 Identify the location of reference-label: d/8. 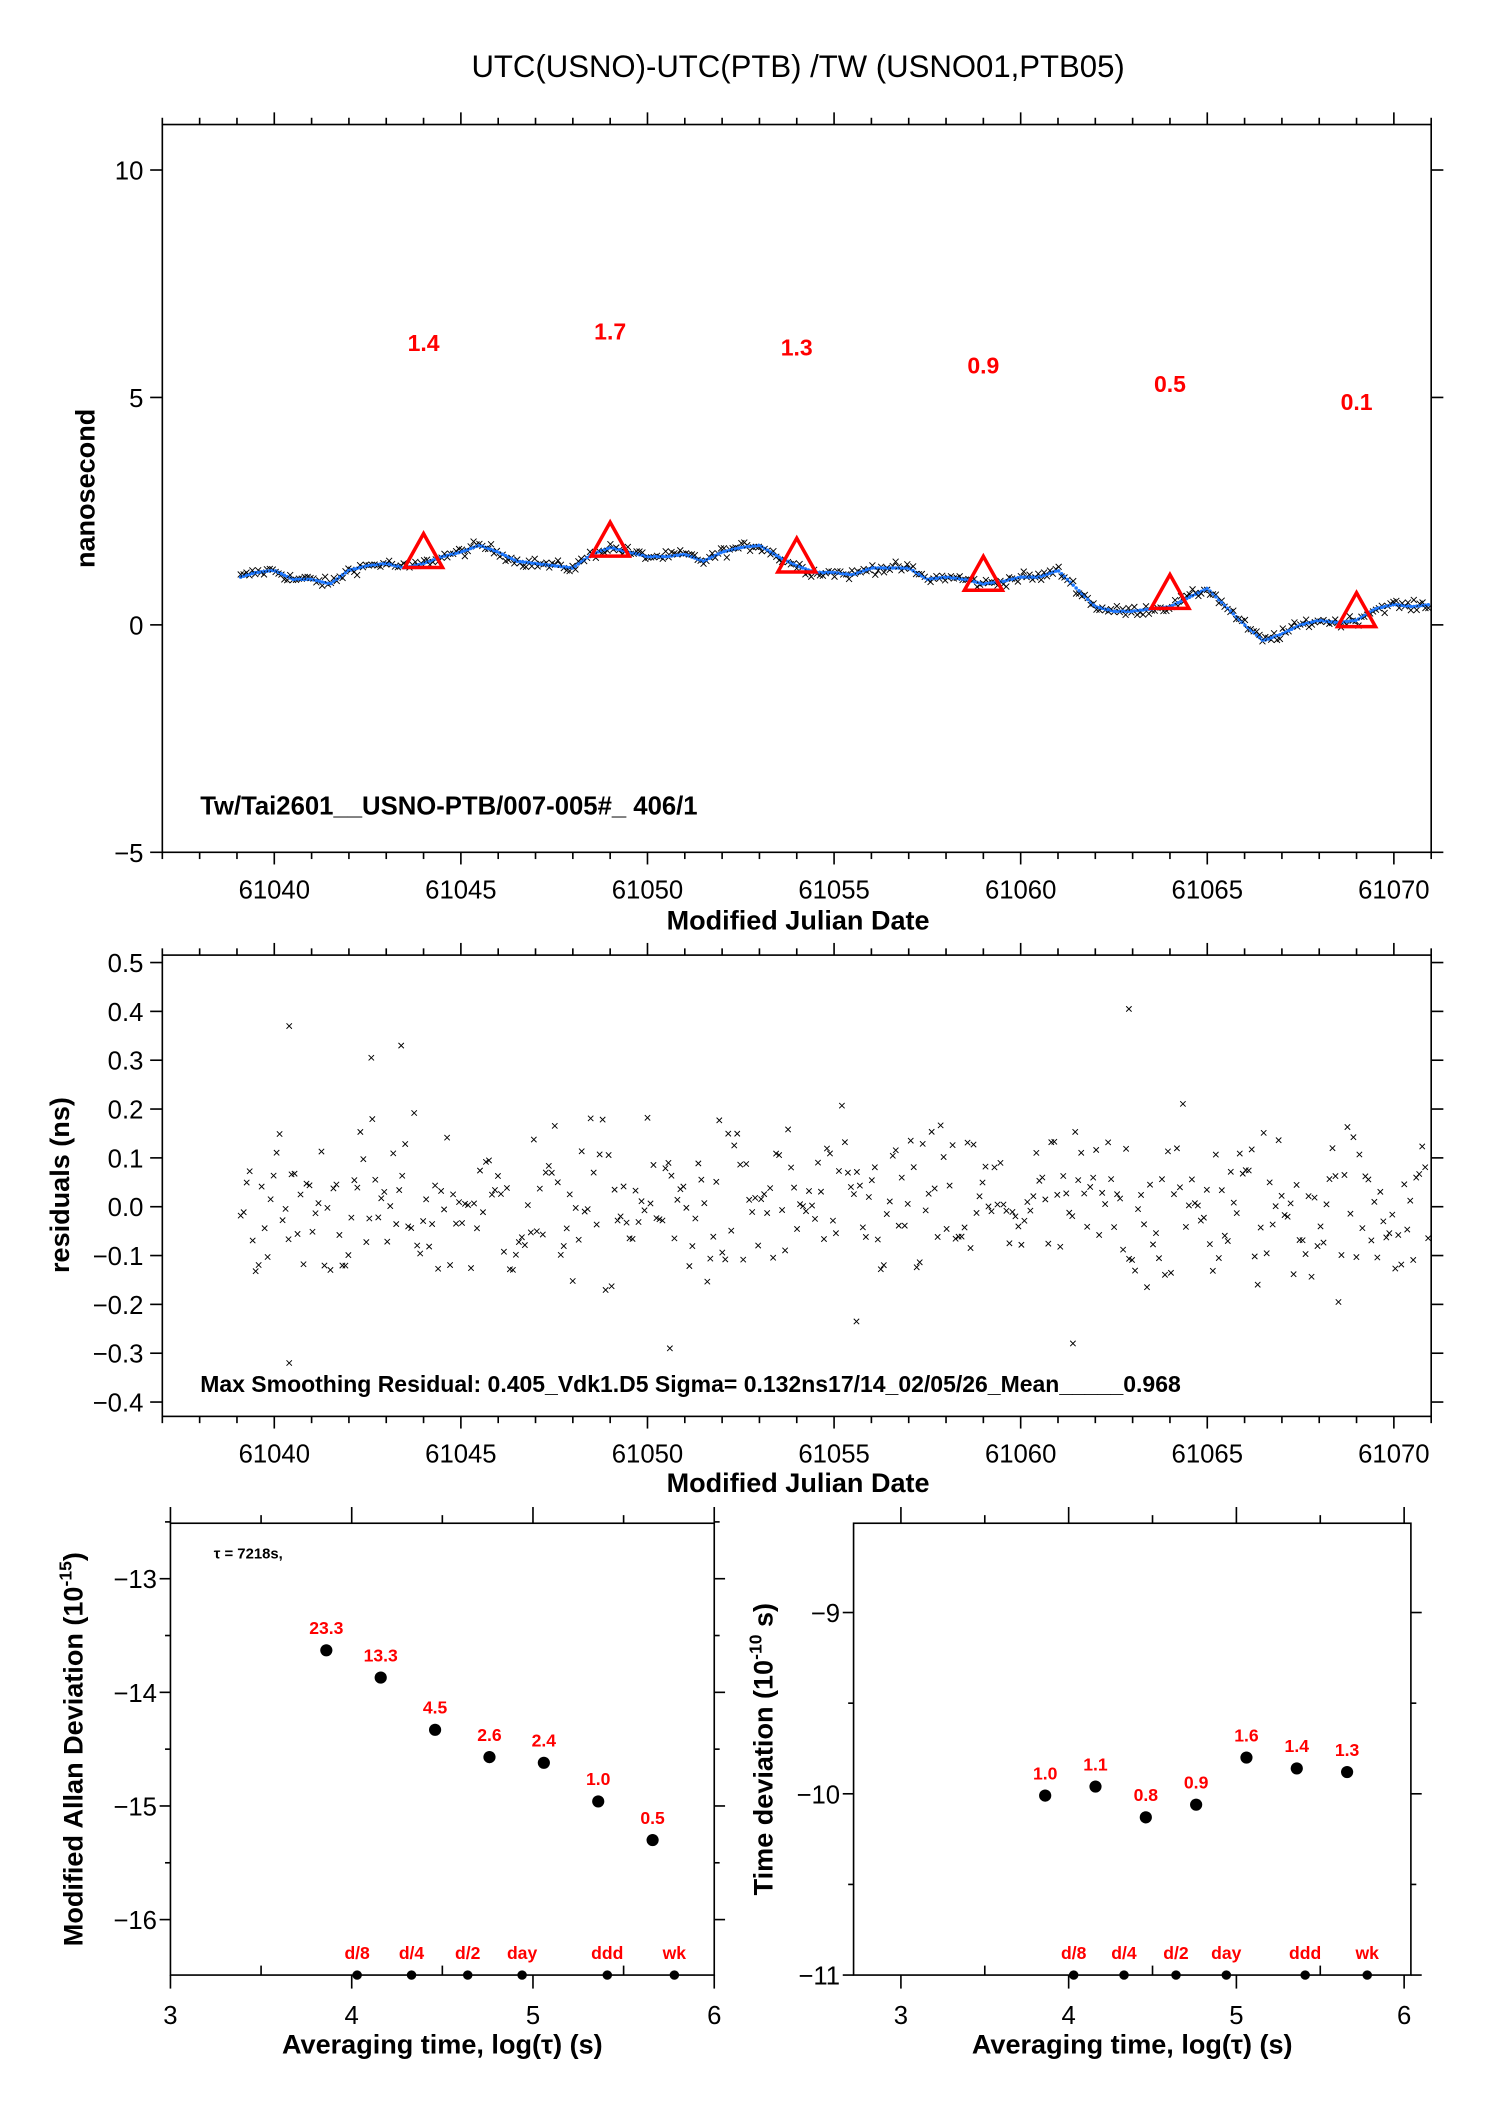
(1074, 1953).